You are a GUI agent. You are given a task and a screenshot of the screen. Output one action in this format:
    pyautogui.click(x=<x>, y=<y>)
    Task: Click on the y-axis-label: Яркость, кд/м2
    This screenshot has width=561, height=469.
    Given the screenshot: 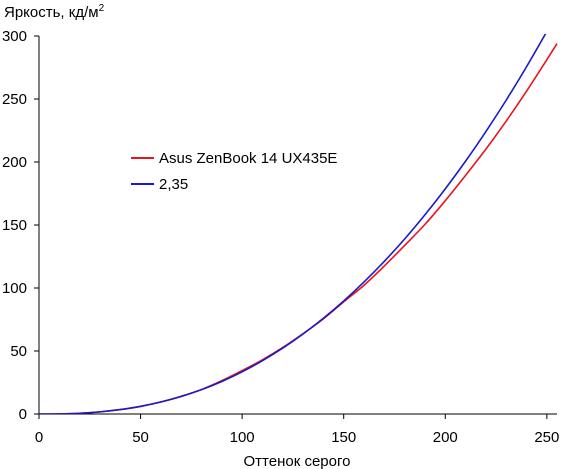 What is the action you would take?
    pyautogui.click(x=54, y=12)
    